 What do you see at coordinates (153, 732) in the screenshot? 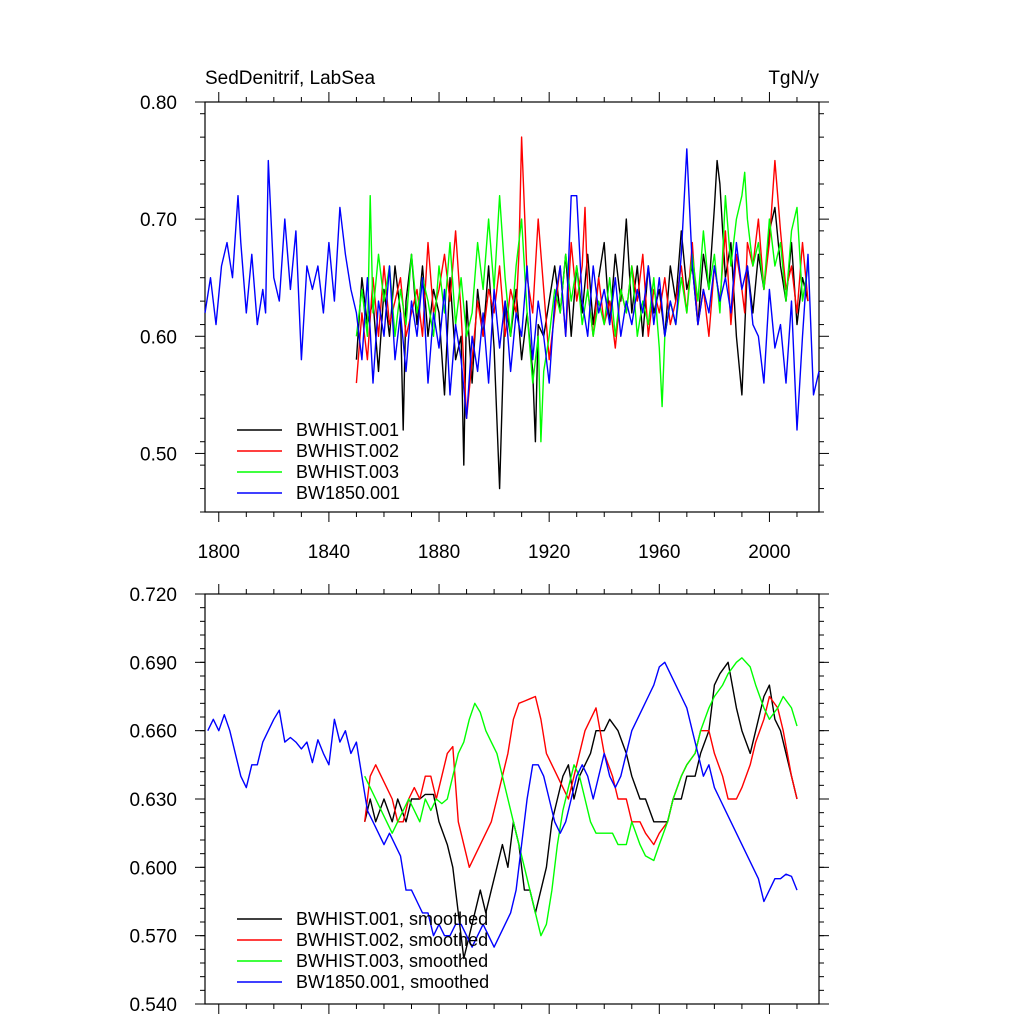
I see `y-tick-label: 0.660` at bounding box center [153, 732].